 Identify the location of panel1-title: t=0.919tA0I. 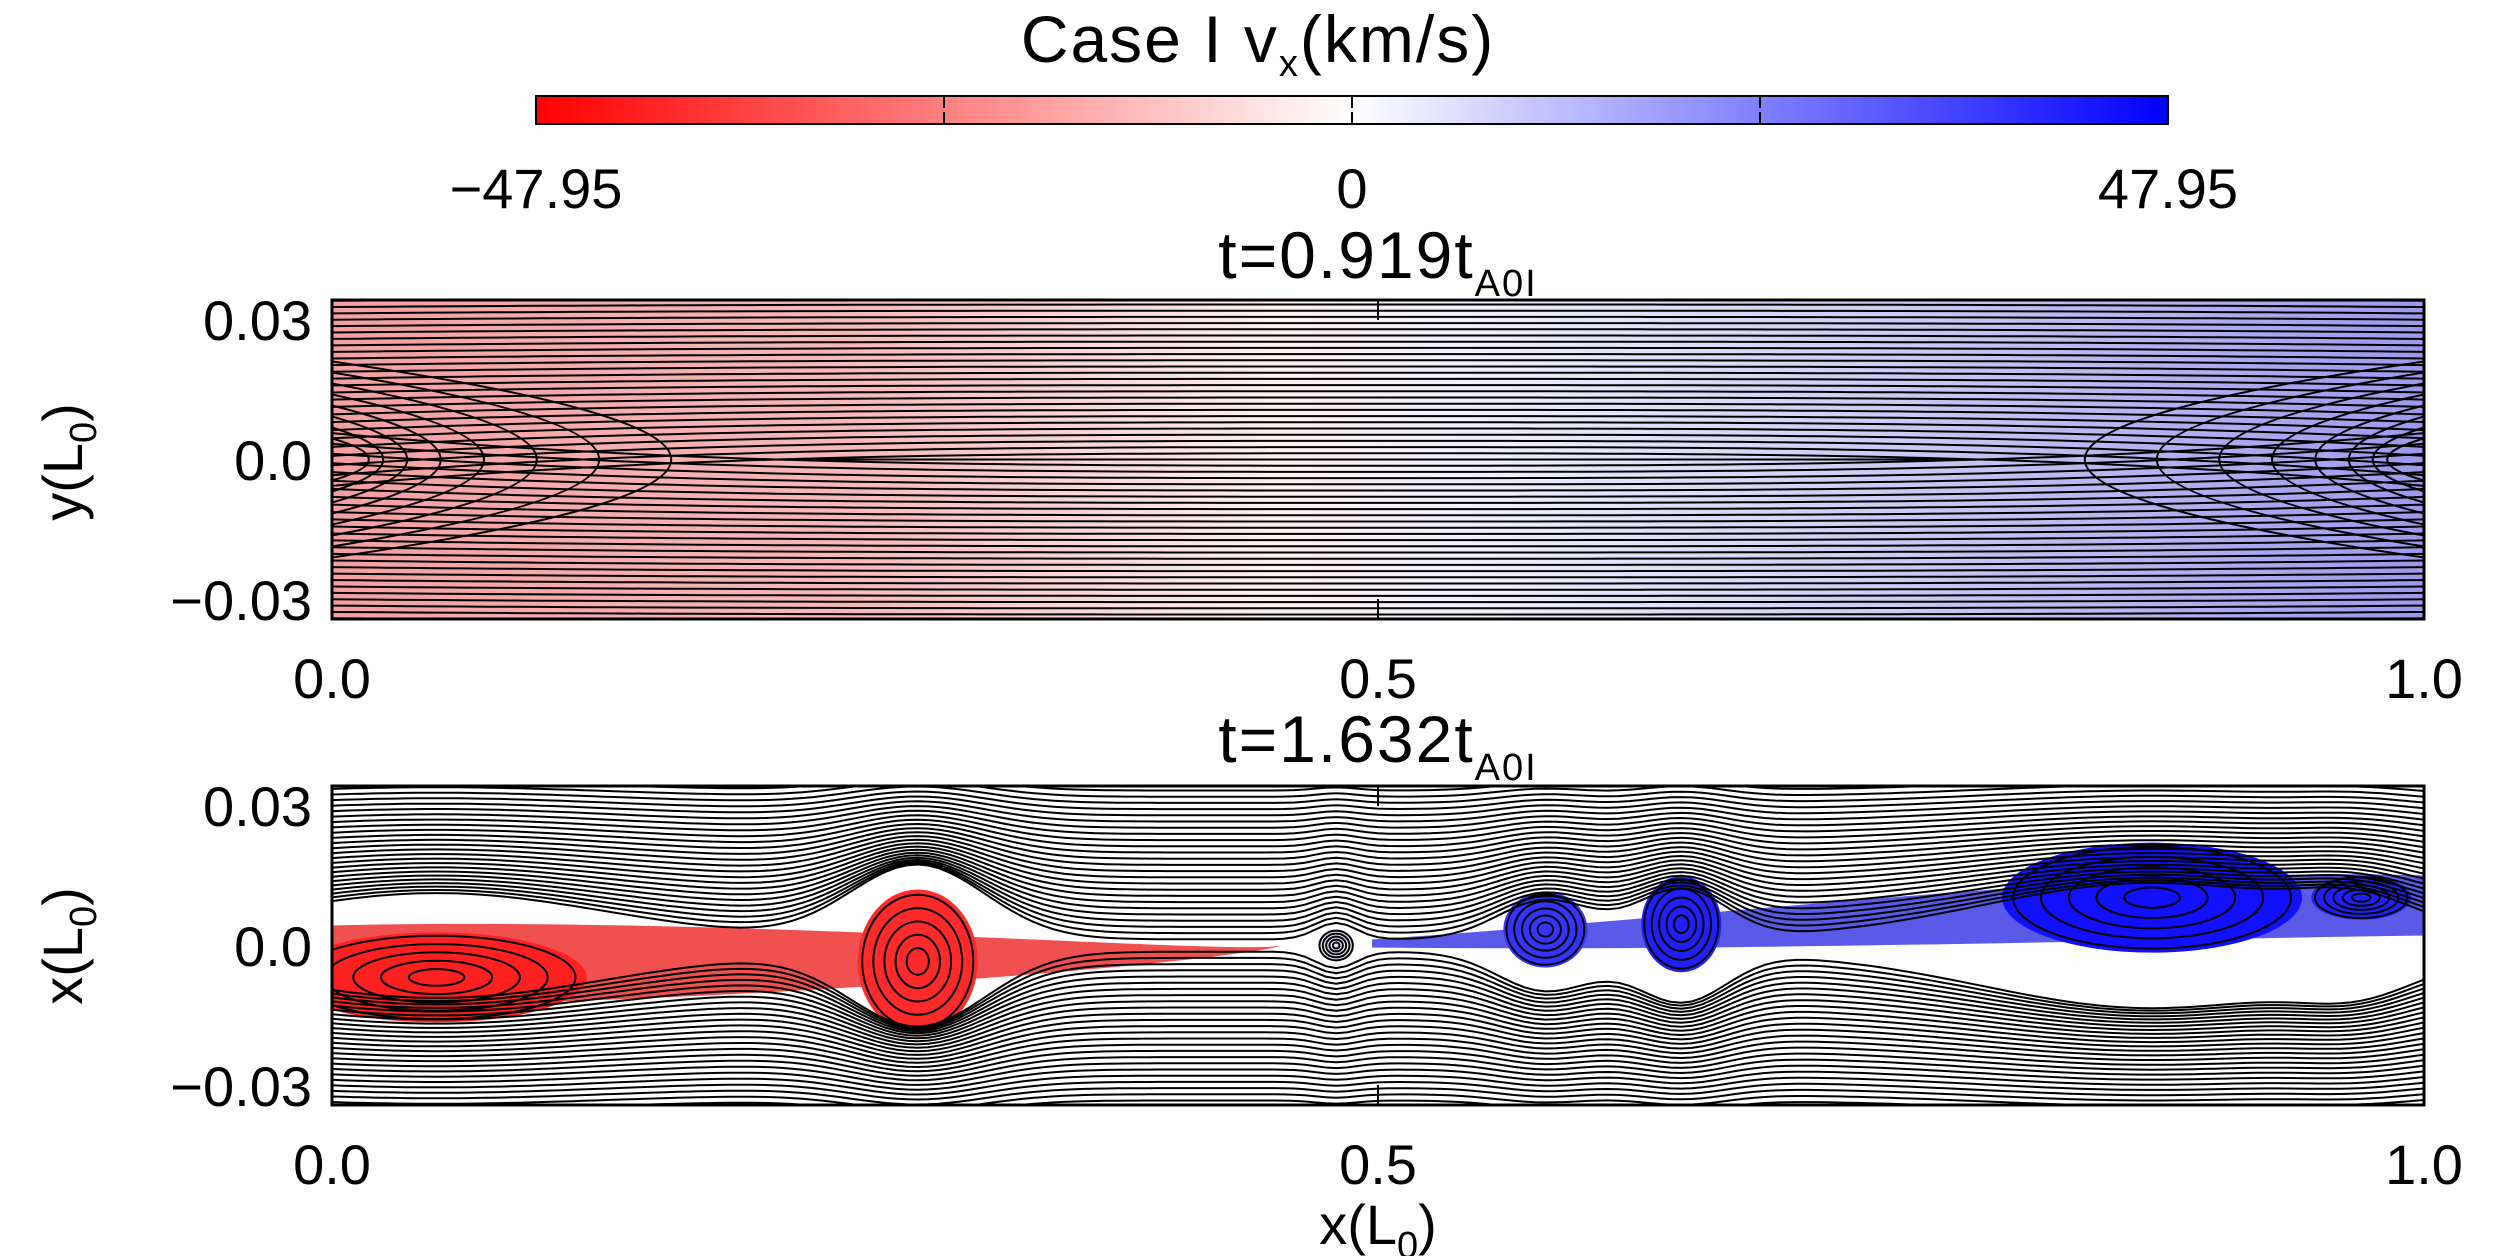
(1377, 261).